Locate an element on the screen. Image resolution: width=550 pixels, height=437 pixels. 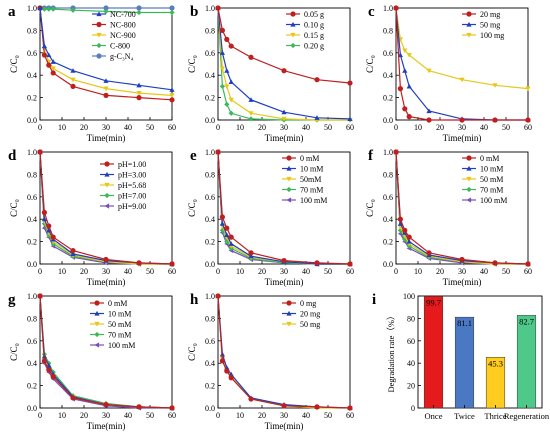
series-ph=1.00 is located at coordinates (106, 208).